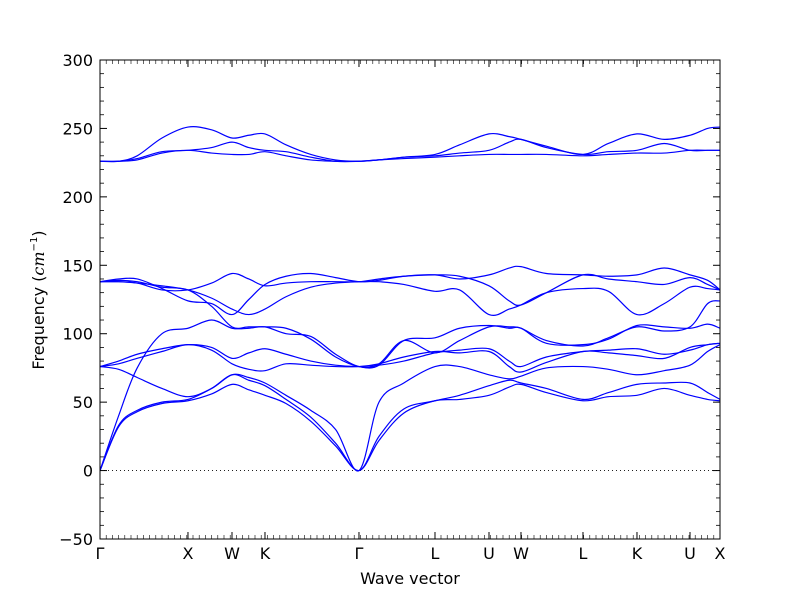 This screenshot has height=600, width=800. I want to click on y-axis-label: Frequency (cm−1), so click(38, 299).